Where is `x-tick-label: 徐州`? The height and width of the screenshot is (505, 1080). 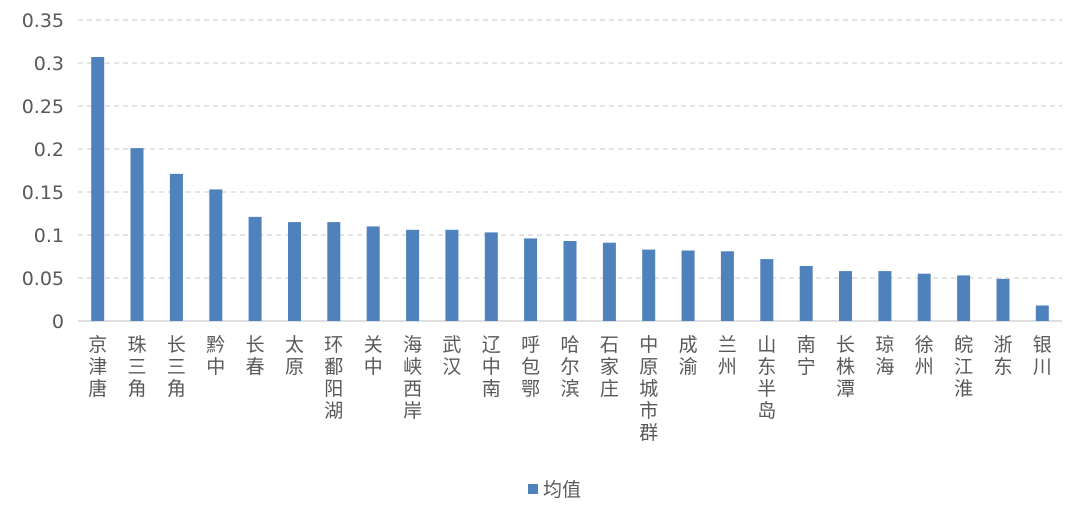
x-tick-label: 徐州 is located at coordinates (924, 356).